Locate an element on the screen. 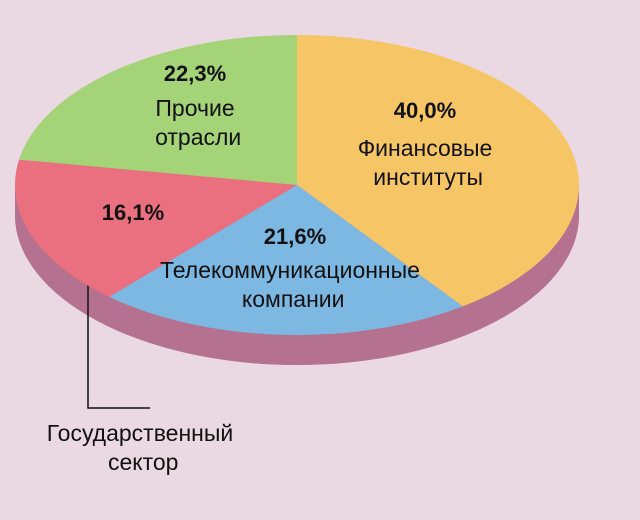 This screenshot has height=520, width=640. category-label: Телекоммуникационные компании is located at coordinates (290, 284).